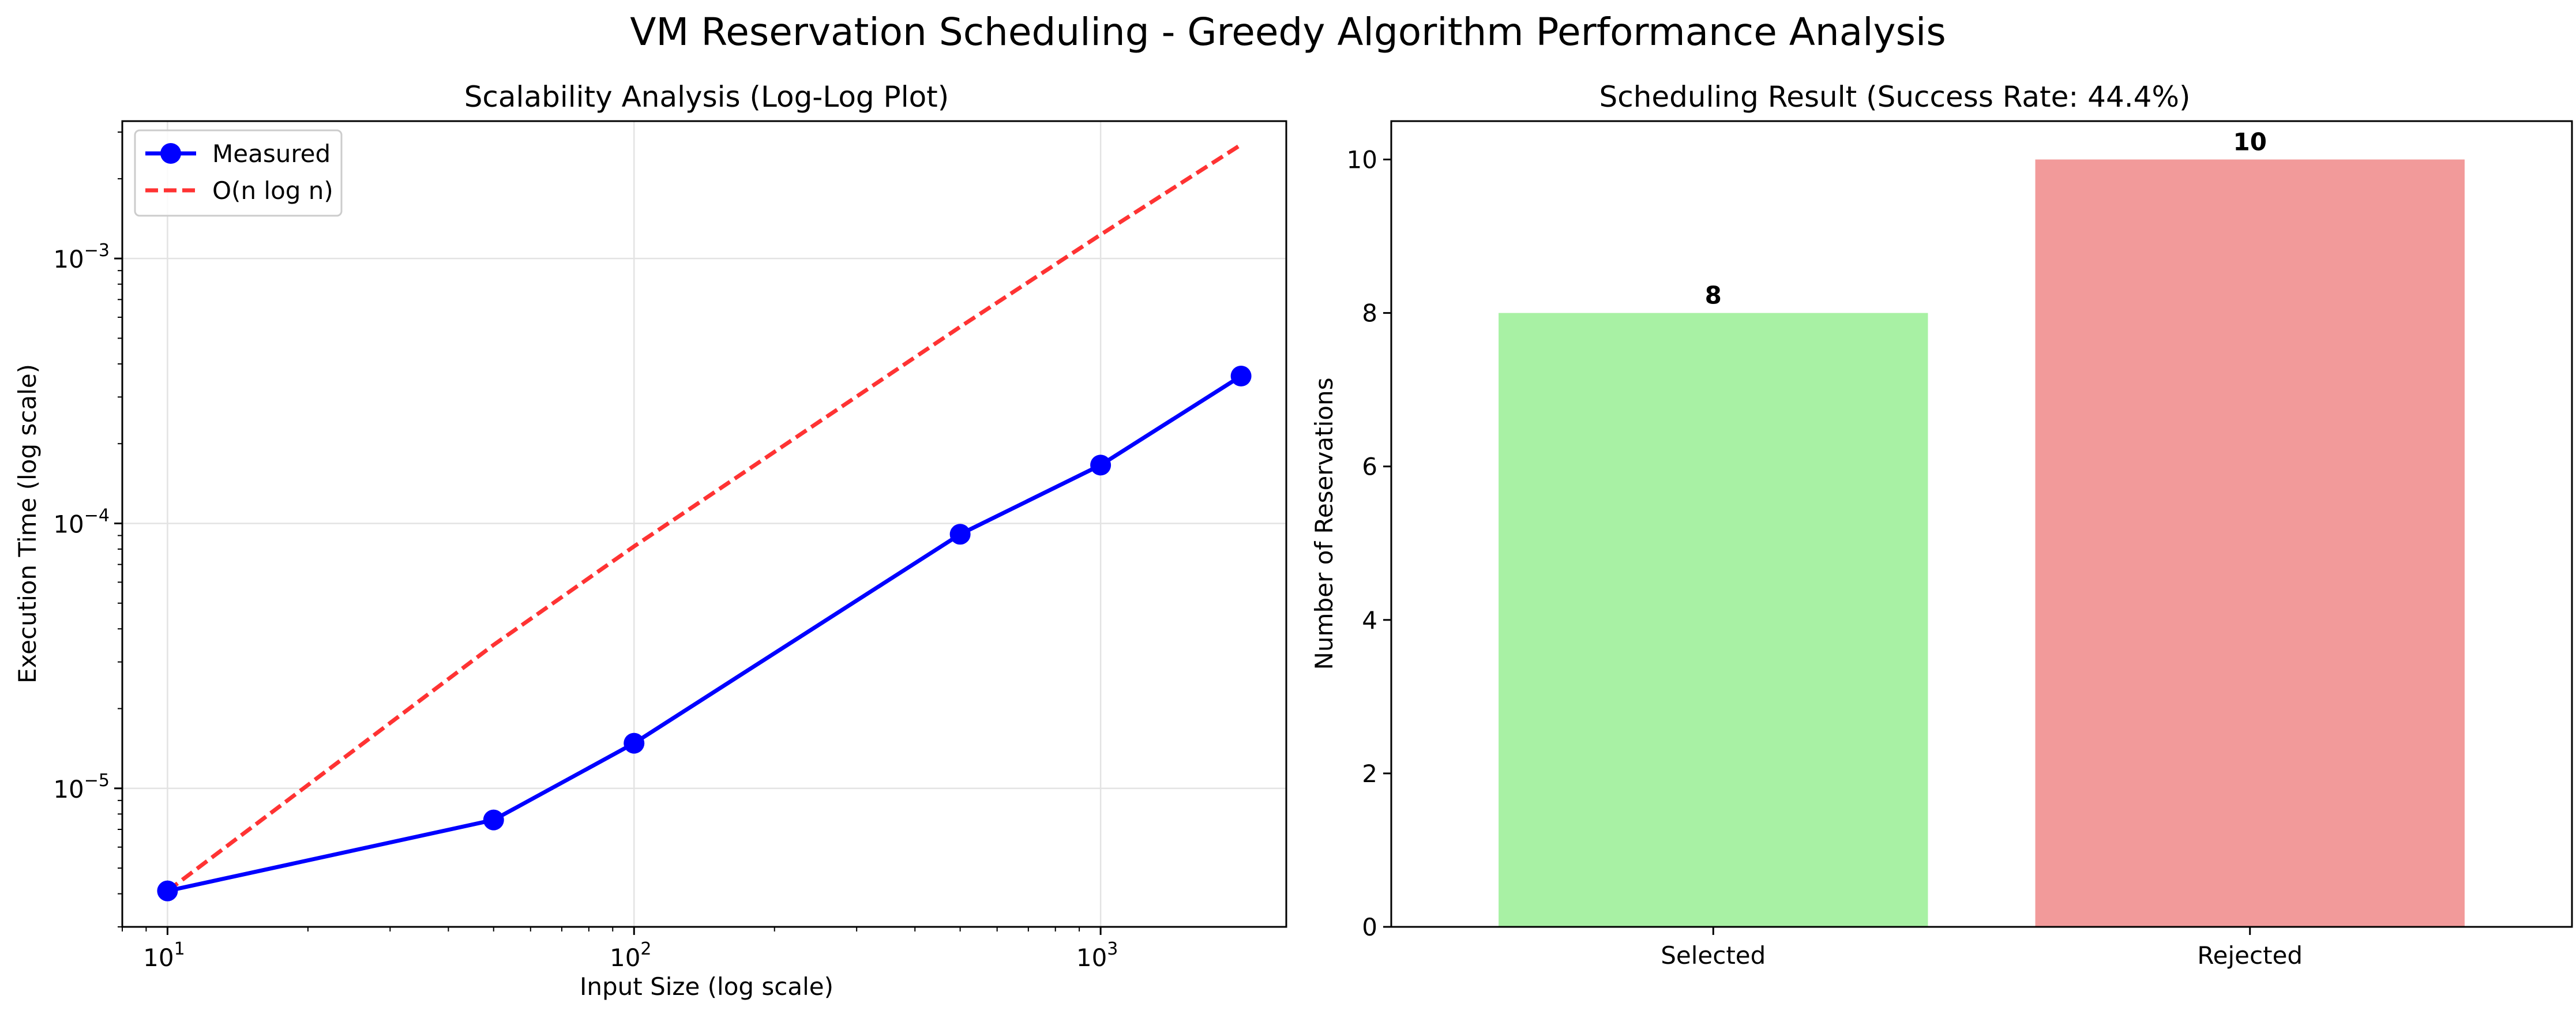 Image resolution: width=2576 pixels, height=1018 pixels. Describe the element at coordinates (1369, 313) in the screenshot. I see `right-y-tick-label: 8` at that location.